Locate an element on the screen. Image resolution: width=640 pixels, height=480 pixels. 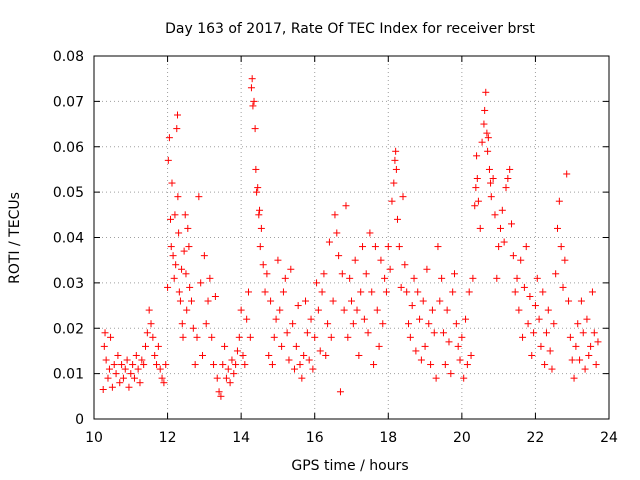
x-tick-label: 24 is located at coordinates (609, 438).